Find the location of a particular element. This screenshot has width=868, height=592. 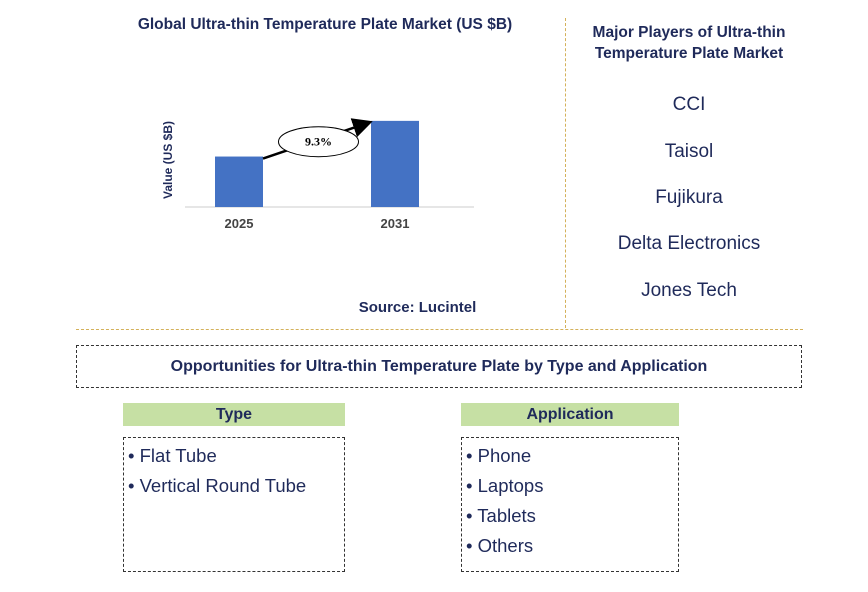

x-tick-label-2031: 2031 is located at coordinates (395, 223).